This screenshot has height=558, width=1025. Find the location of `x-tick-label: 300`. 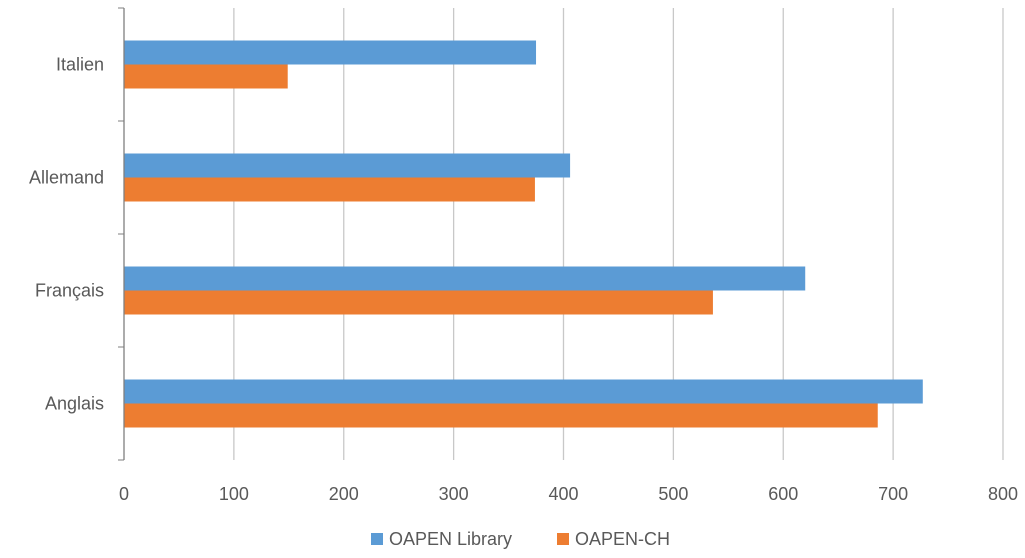

x-tick-label: 300 is located at coordinates (454, 494).